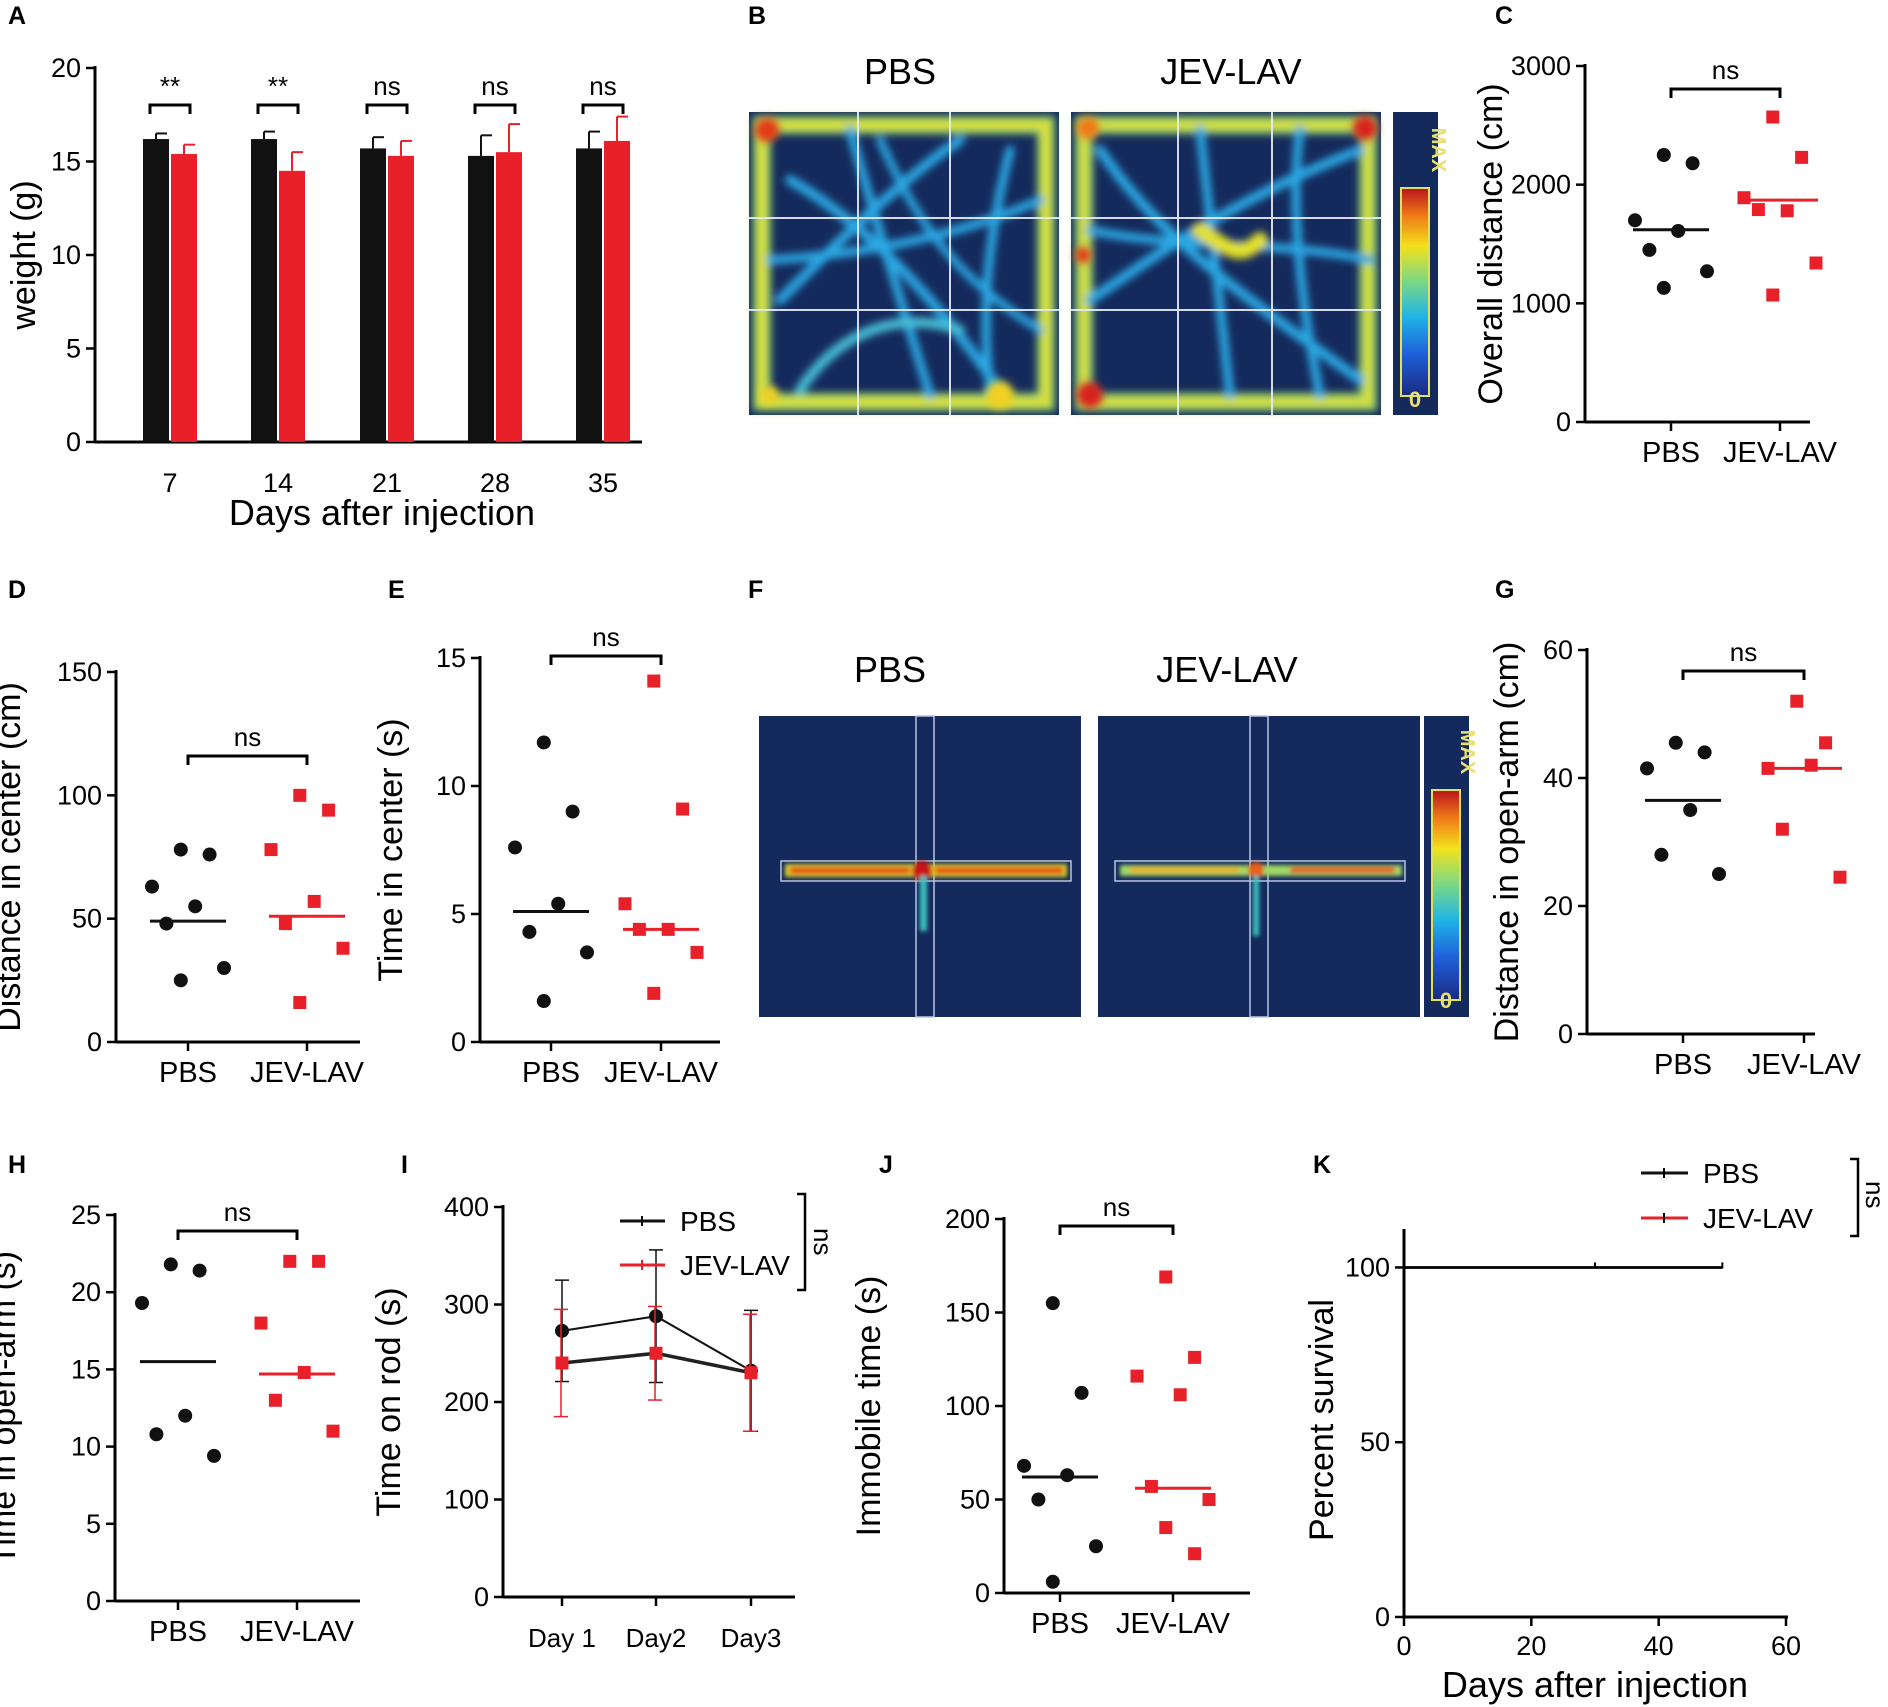 This screenshot has width=1888, height=1707. Describe the element at coordinates (93, 1524) in the screenshot. I see `H-ytick-label: 5` at that location.